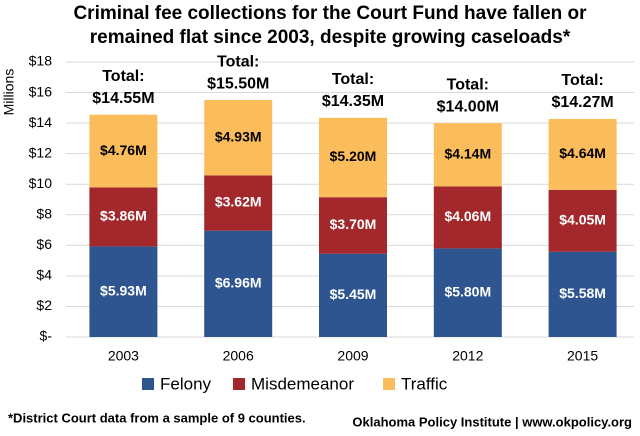  Describe the element at coordinates (41, 183) in the screenshot. I see `y-tick-label: $10` at that location.